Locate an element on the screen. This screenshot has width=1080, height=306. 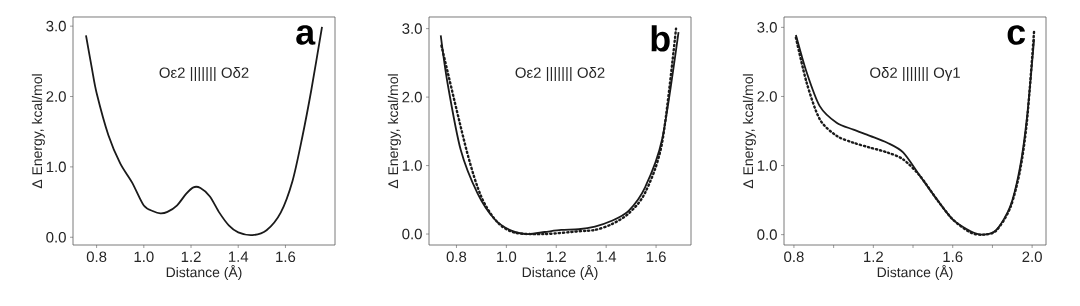
annotation: a is located at coordinates (306, 35).